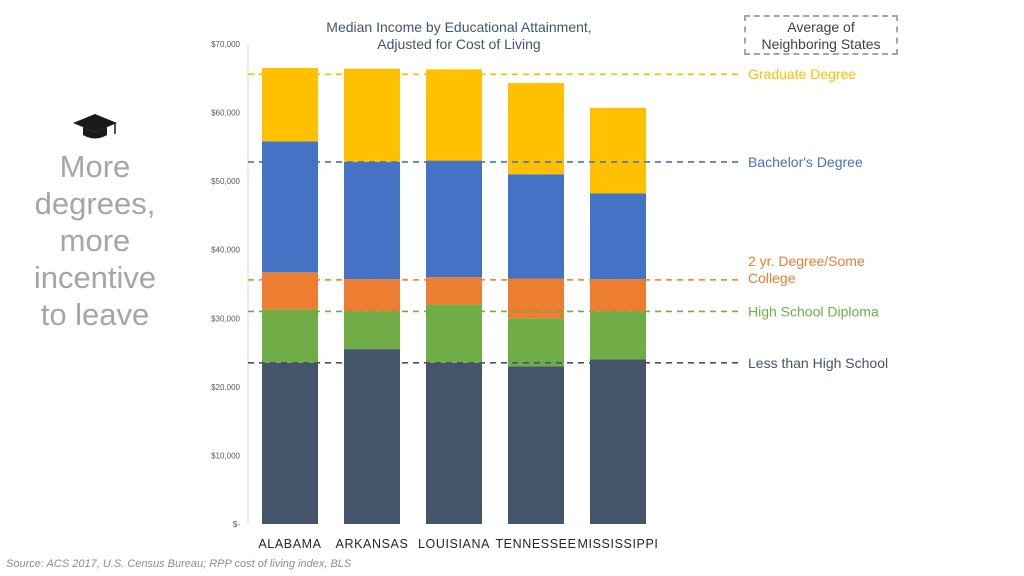 Image resolution: width=1024 pixels, height=576 pixels. Describe the element at coordinates (225, 387) in the screenshot. I see `y-tick-label: $20,000` at that location.